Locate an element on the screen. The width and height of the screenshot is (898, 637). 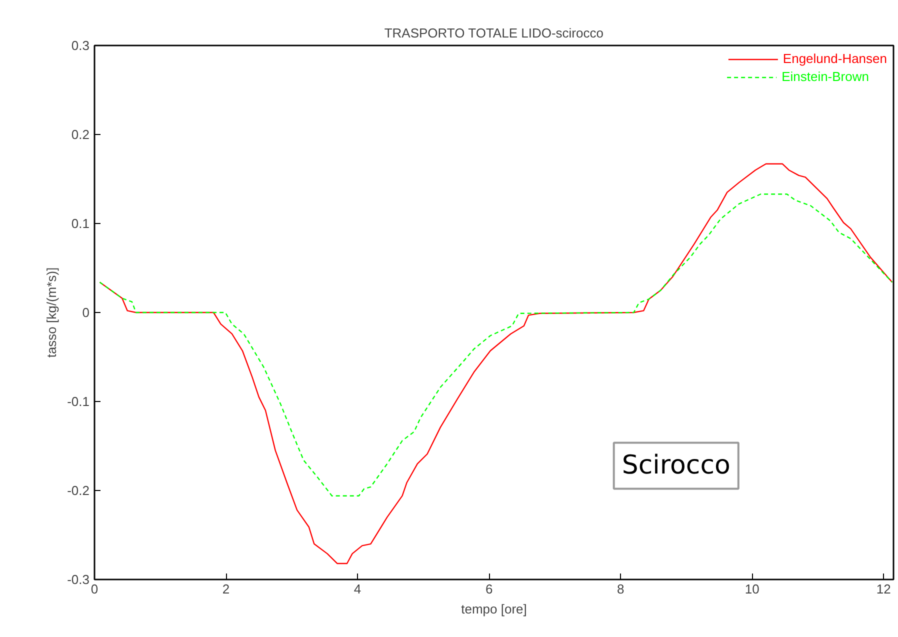
x-axis-title: tempo [ore] is located at coordinates (494, 609).